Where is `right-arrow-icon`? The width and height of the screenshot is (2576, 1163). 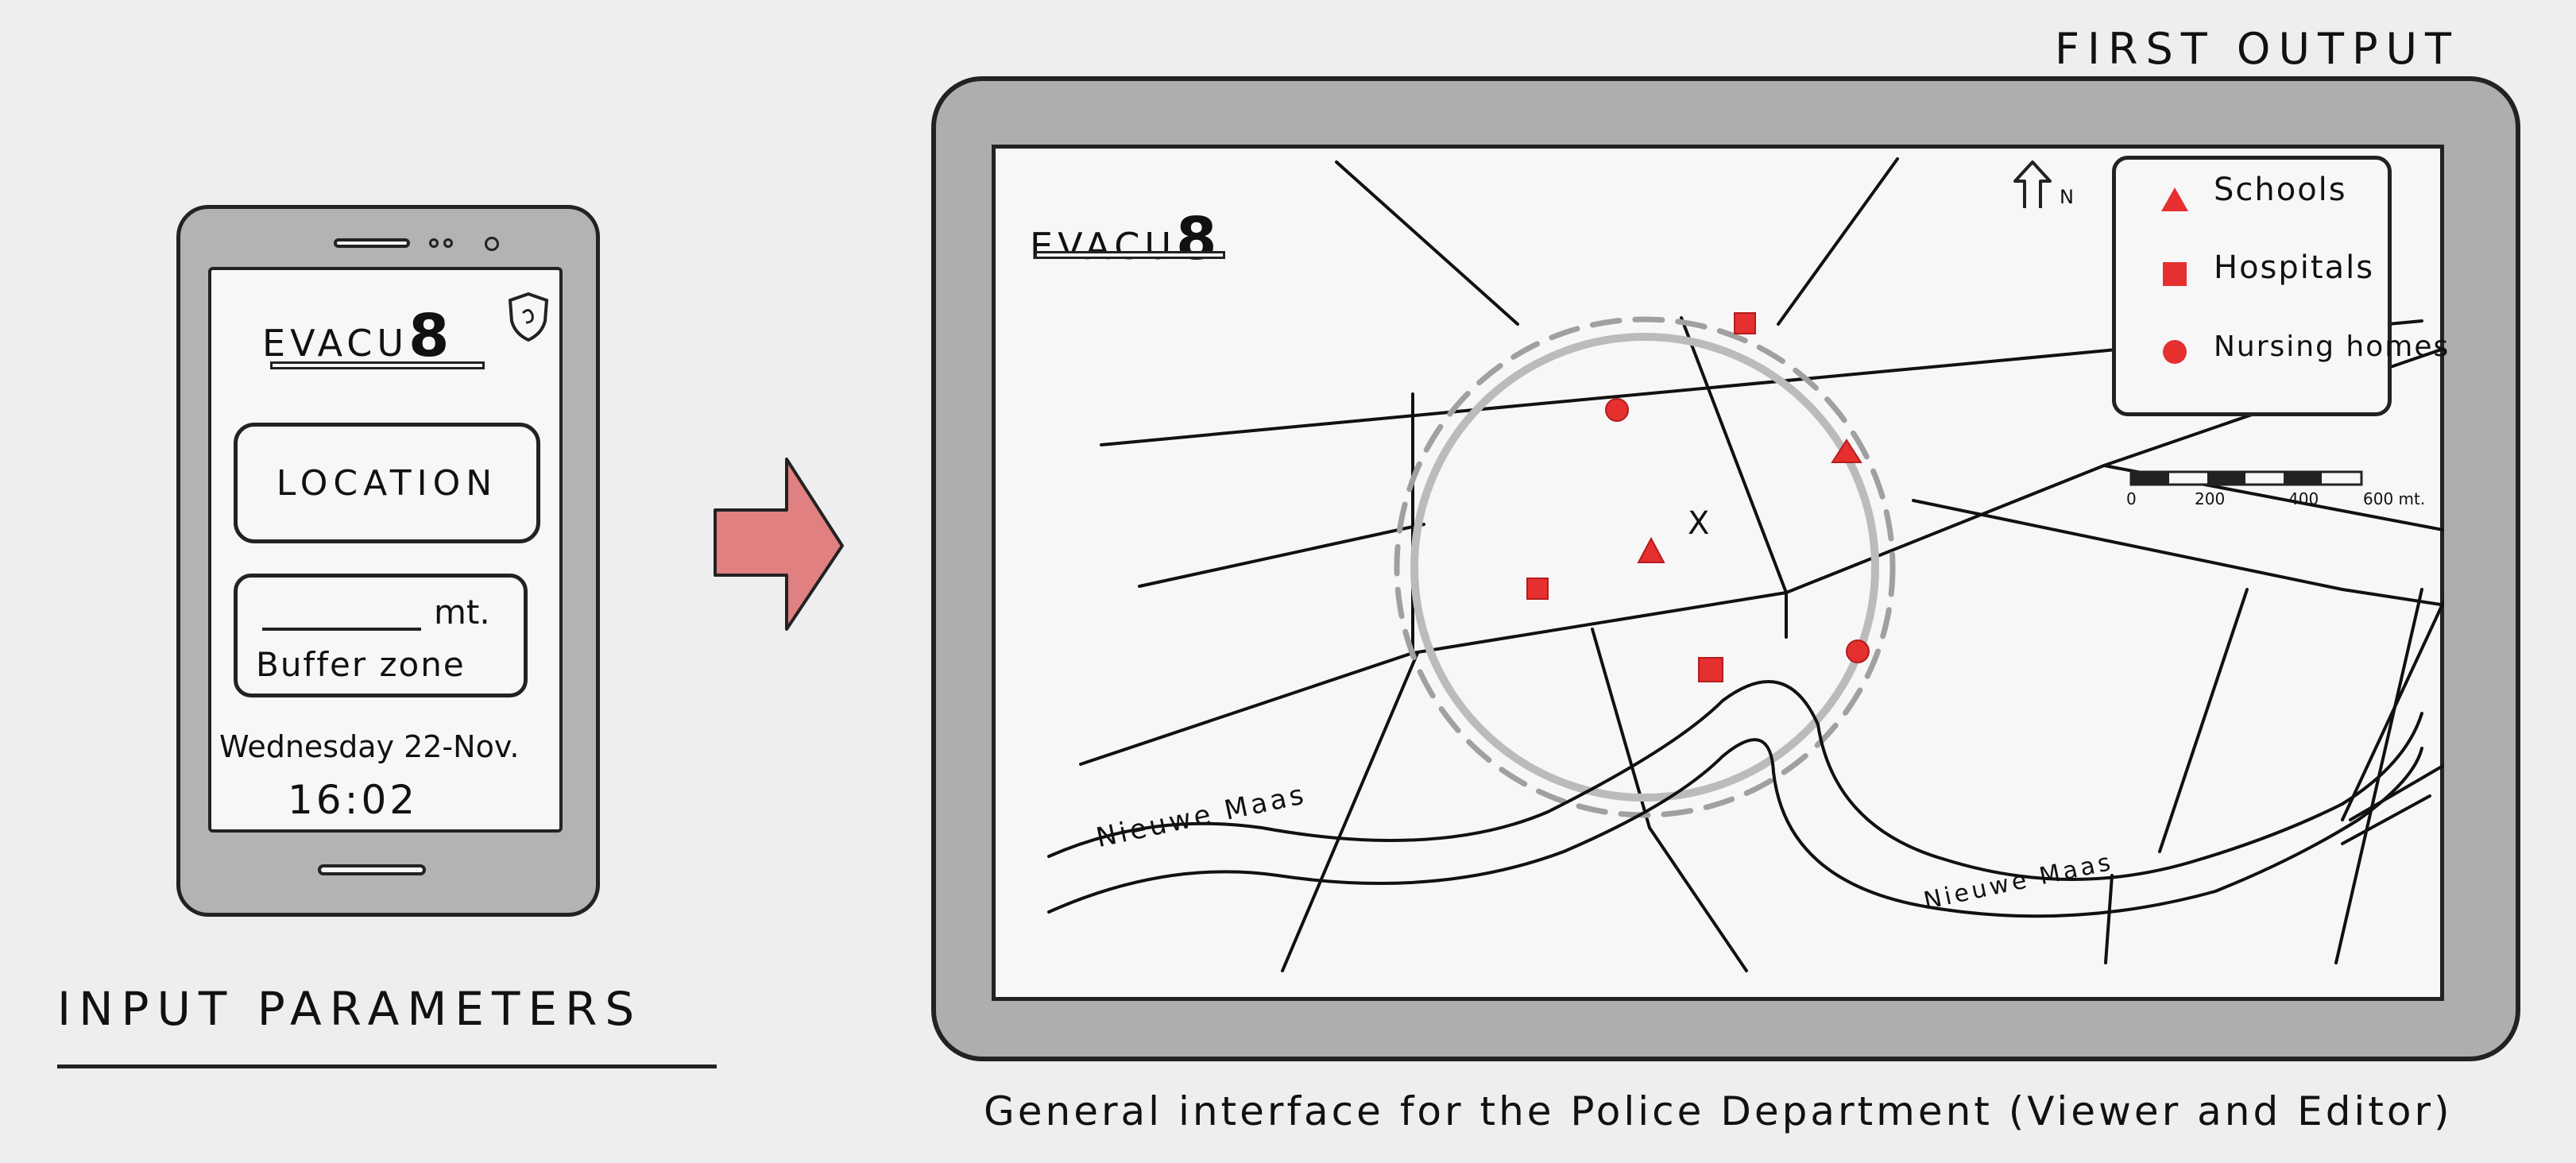
right-arrow-icon is located at coordinates (779, 544).